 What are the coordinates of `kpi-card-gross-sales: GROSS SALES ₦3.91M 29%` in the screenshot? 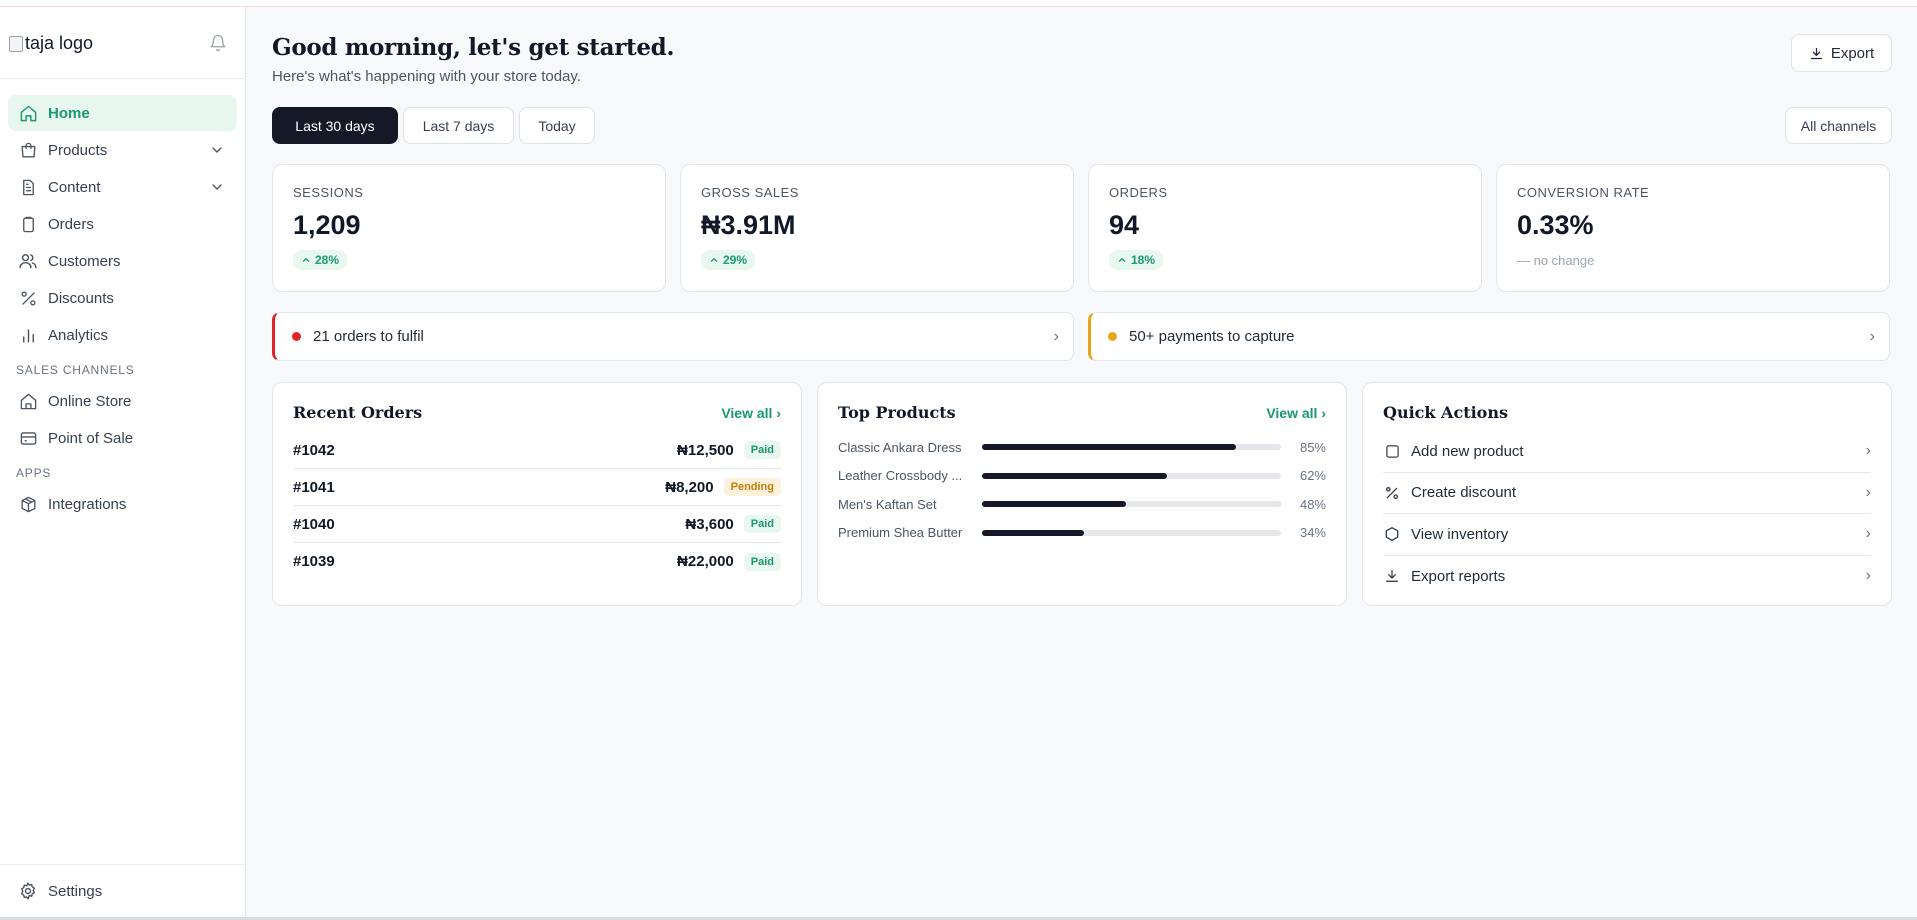 It's located at (877, 228).